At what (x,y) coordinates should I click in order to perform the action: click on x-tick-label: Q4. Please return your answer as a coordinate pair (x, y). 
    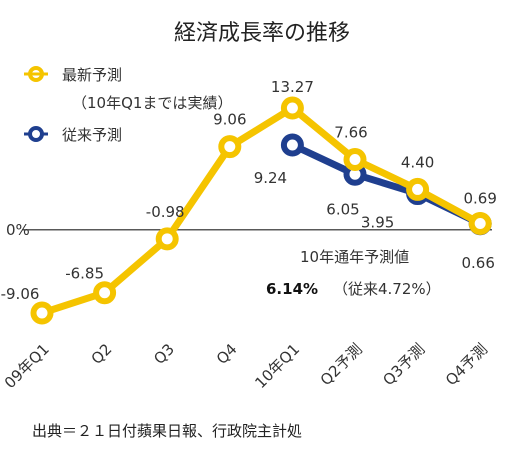
    Looking at the image, I should click on (227, 354).